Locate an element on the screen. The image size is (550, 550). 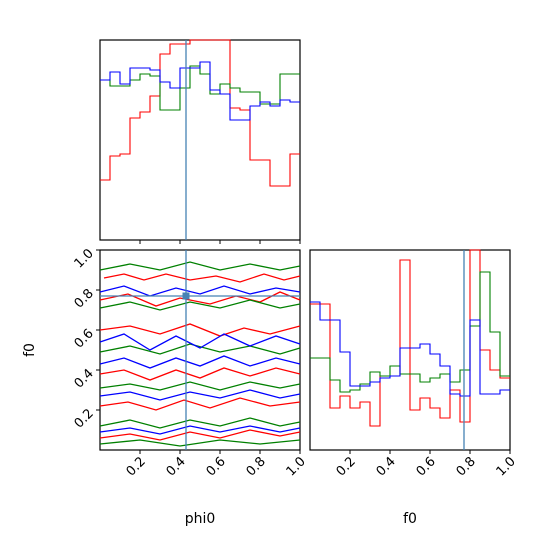
hist-phi0-series is located at coordinates (200, 113).